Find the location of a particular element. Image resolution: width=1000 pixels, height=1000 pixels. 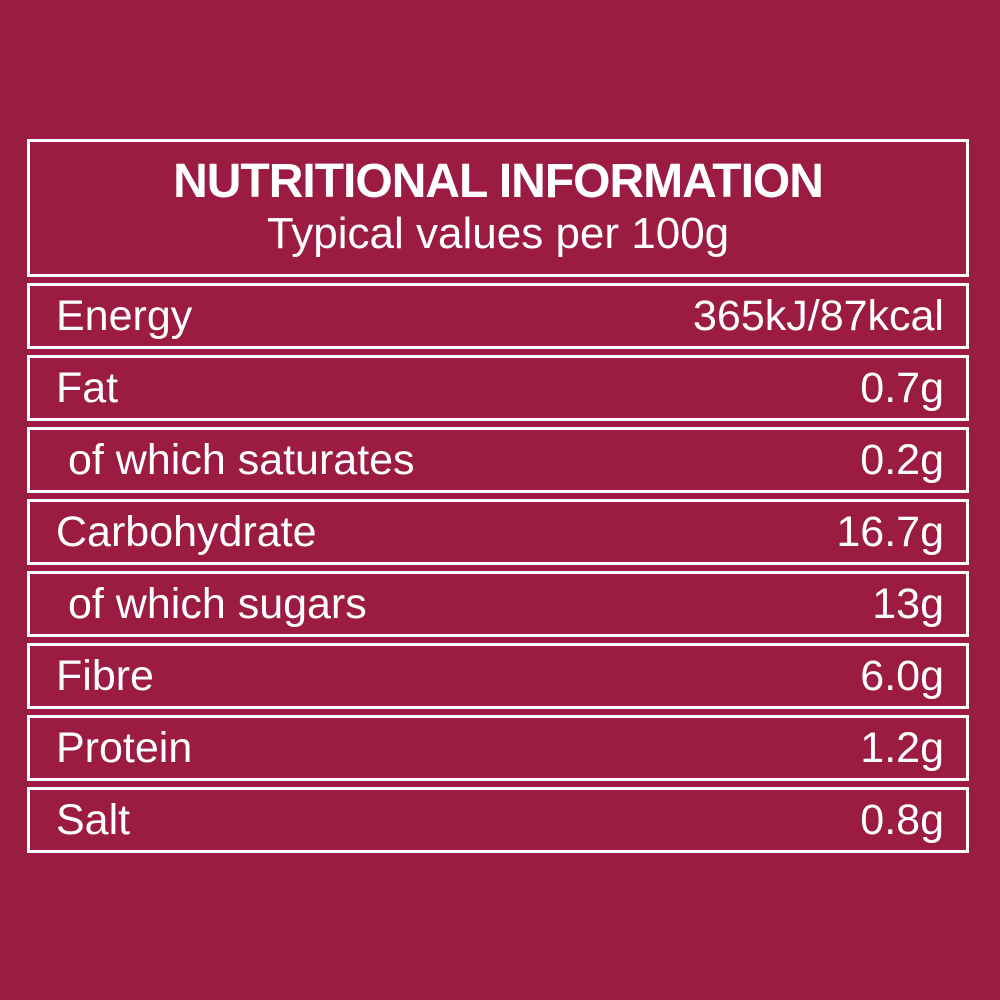

nutrition-row: Fat 0.7g is located at coordinates (498, 388).